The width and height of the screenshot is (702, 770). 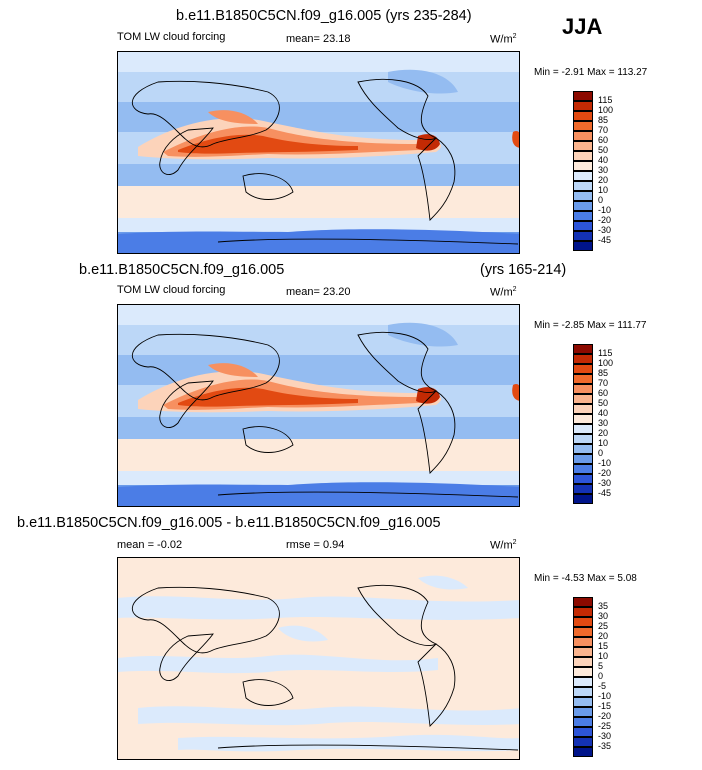 I want to click on colorbar-tick-label: 100, so click(x=606, y=110).